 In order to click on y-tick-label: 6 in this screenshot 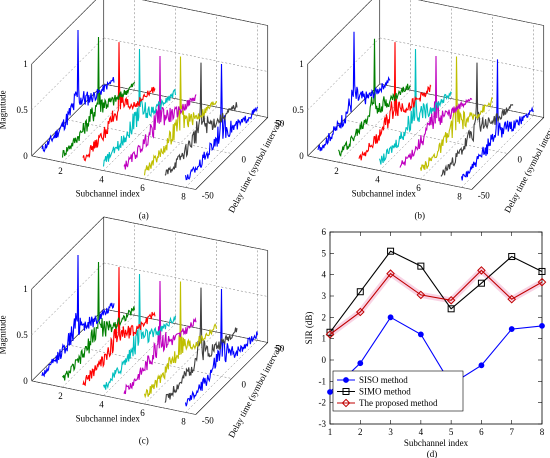, I will do `click(324, 232)`.